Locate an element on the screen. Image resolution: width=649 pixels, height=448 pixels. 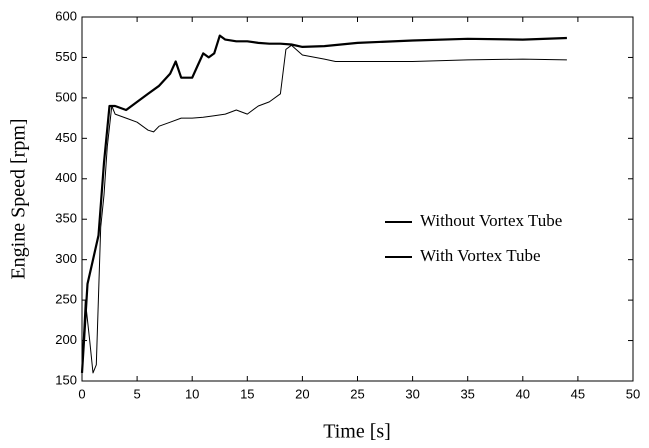
x-tick-label: 40 is located at coordinates (523, 393).